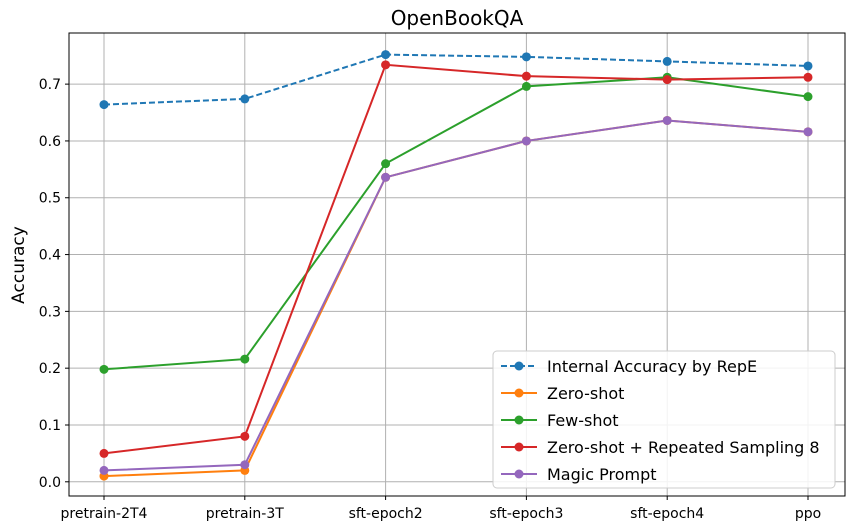  What do you see at coordinates (457, 18) in the screenshot?
I see `chart-title: OpenBookQA` at bounding box center [457, 18].